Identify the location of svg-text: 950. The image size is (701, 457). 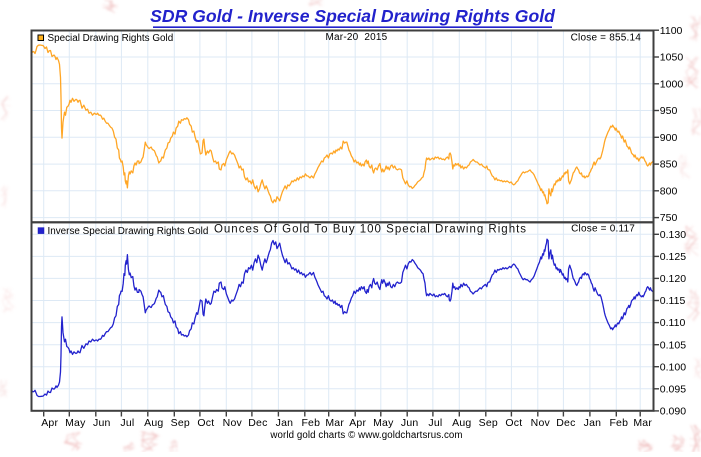
(669, 111).